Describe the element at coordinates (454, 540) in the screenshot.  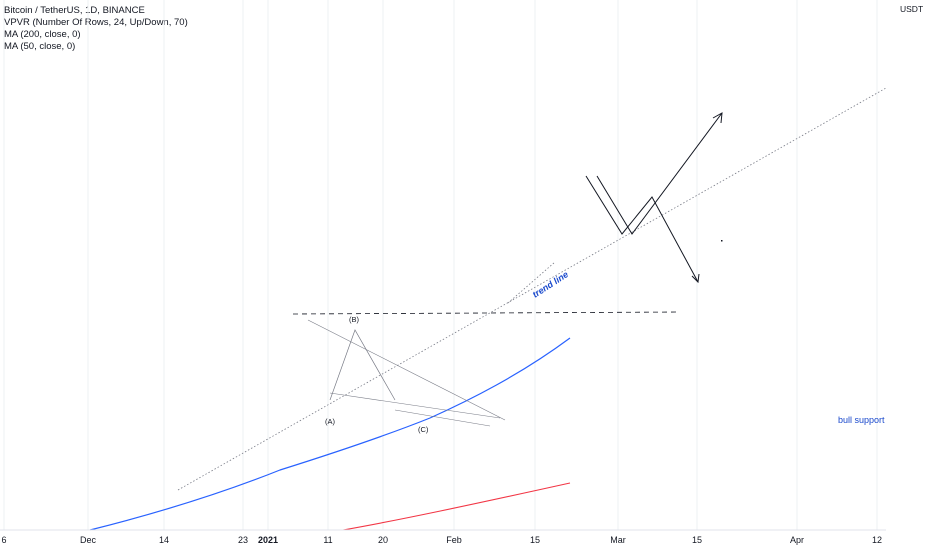
I see `time-tick-label: Feb` at that location.